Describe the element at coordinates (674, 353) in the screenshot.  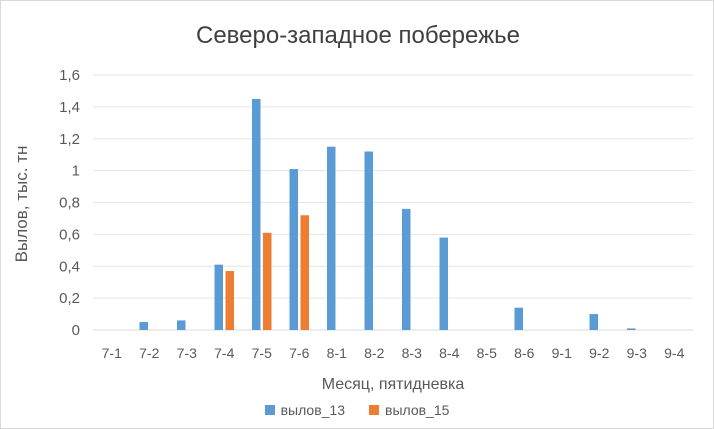
I see `x-tick-label: 9-4` at that location.